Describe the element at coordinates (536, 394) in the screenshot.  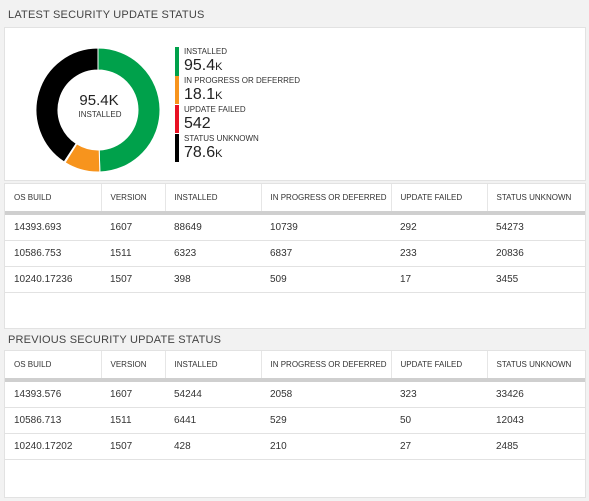
I see `cell-status-unknown: 33426` at that location.